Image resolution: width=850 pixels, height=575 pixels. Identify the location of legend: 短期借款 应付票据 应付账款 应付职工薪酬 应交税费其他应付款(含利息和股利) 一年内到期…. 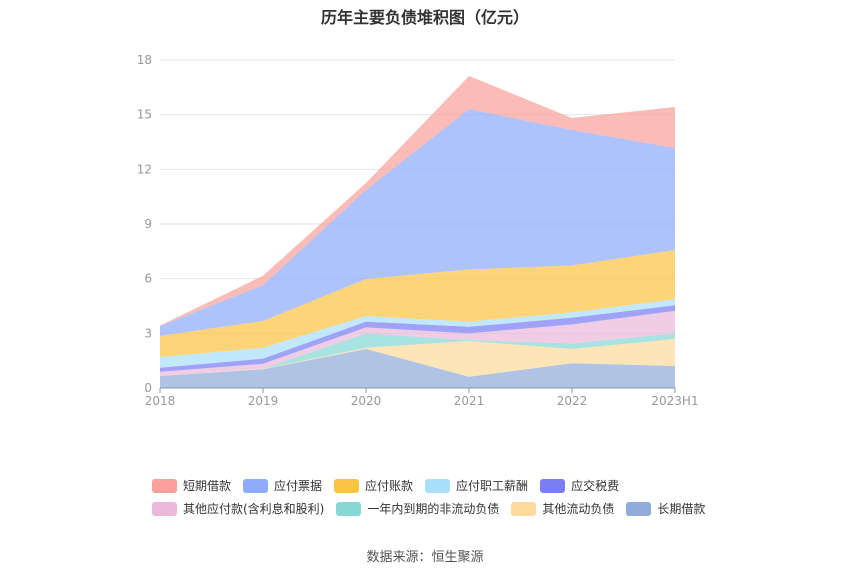
(452, 497).